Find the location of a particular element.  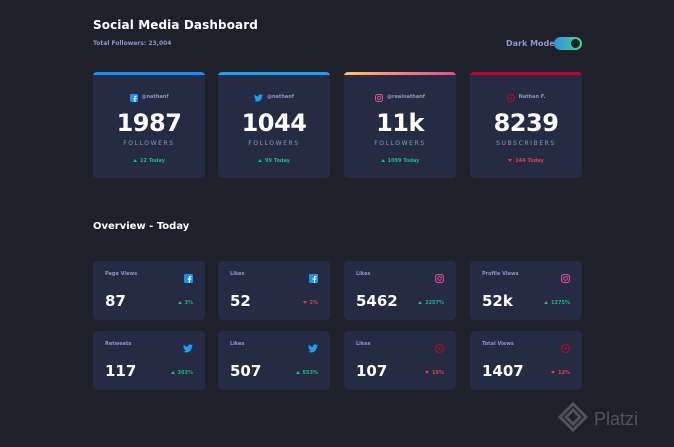

overview-change-text: 2257% is located at coordinates (434, 303).